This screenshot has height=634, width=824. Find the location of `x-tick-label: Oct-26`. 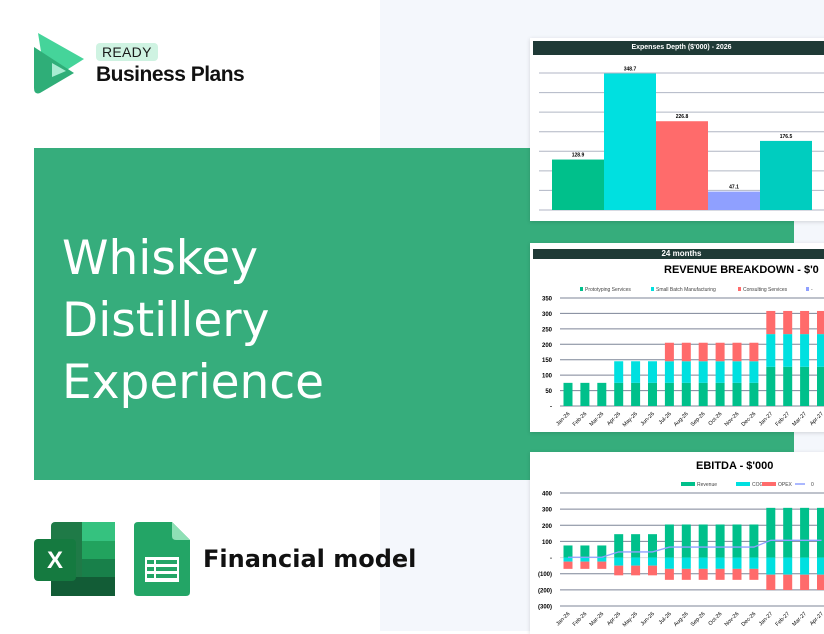

x-tick-label: Oct-26 is located at coordinates (716, 419).